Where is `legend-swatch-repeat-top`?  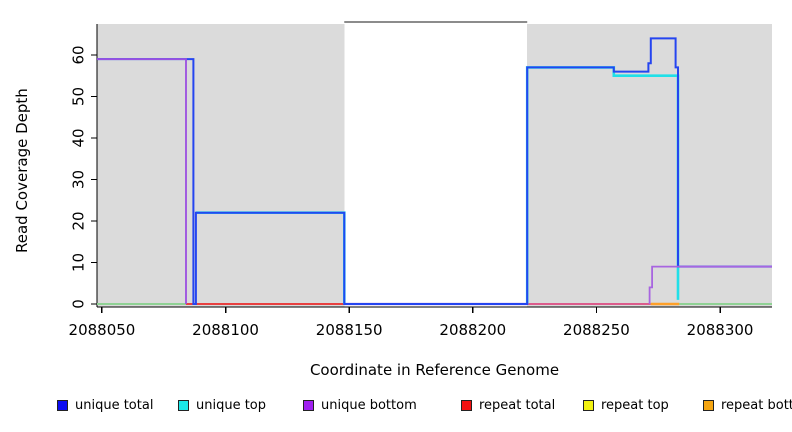 legend-swatch-repeat-top is located at coordinates (588, 405).